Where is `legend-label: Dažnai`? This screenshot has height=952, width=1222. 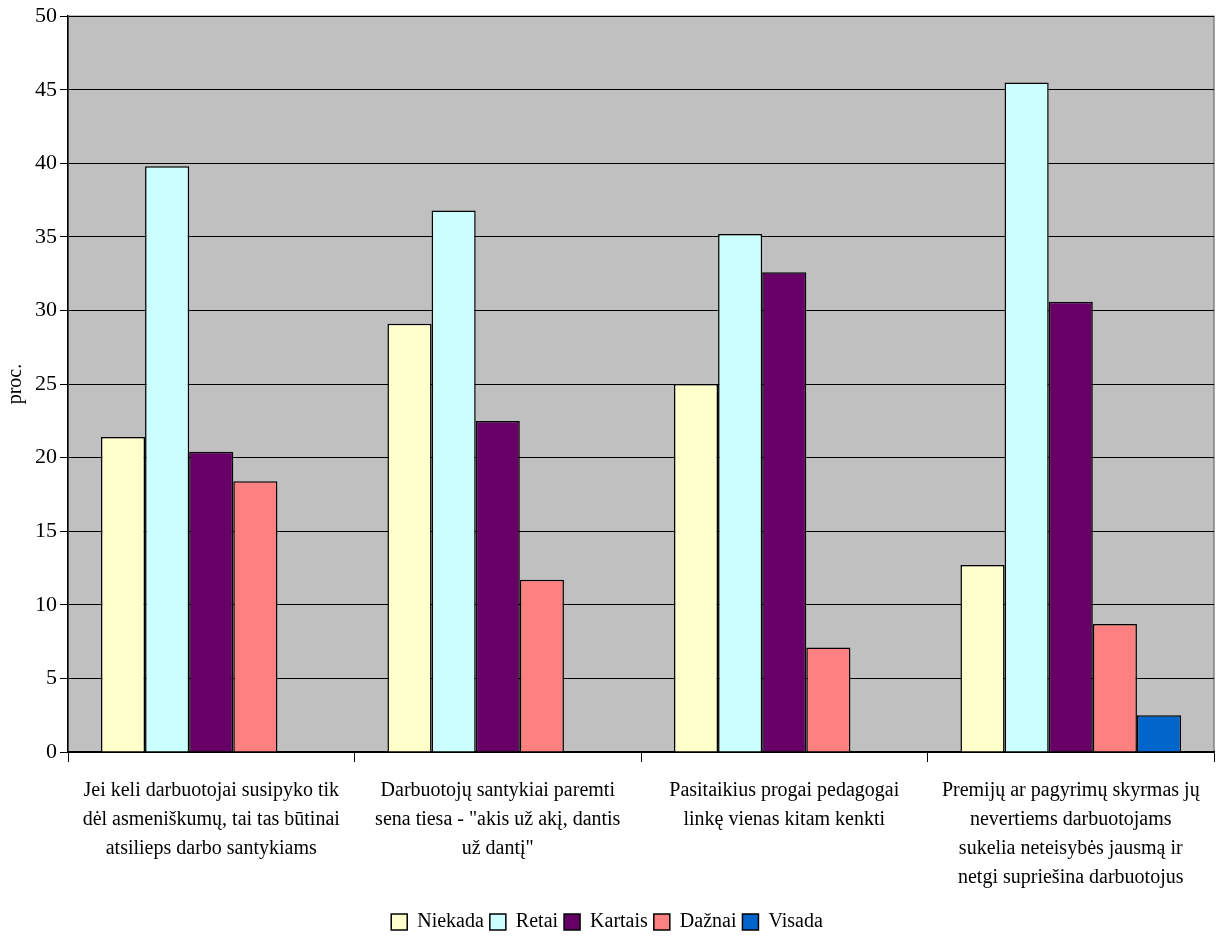
legend-label: Dažnai is located at coordinates (708, 920).